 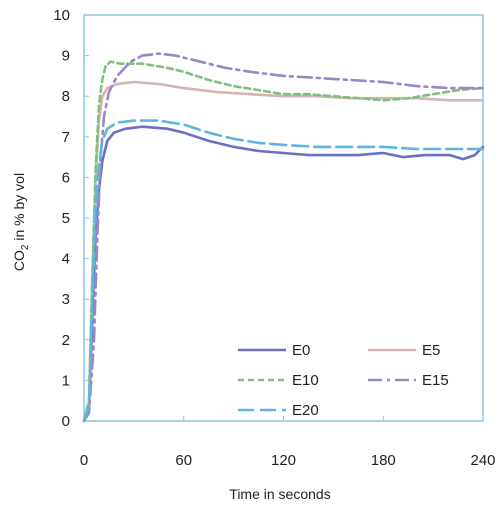 I want to click on legend-label-e5: E5, so click(x=431, y=350).